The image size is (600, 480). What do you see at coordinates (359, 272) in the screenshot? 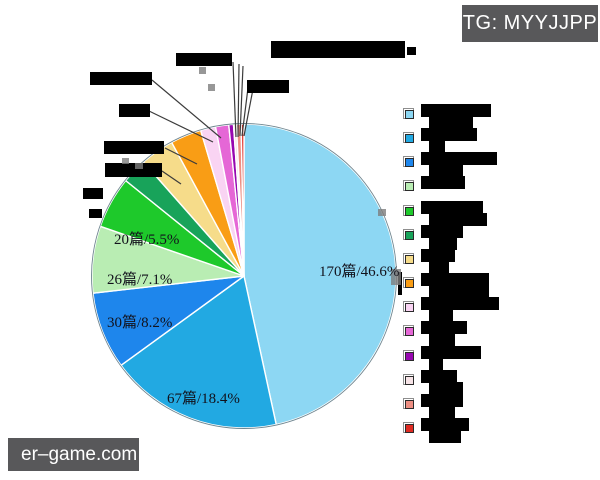
I see `pie-data-label: 170篇/46.6%` at bounding box center [359, 272].